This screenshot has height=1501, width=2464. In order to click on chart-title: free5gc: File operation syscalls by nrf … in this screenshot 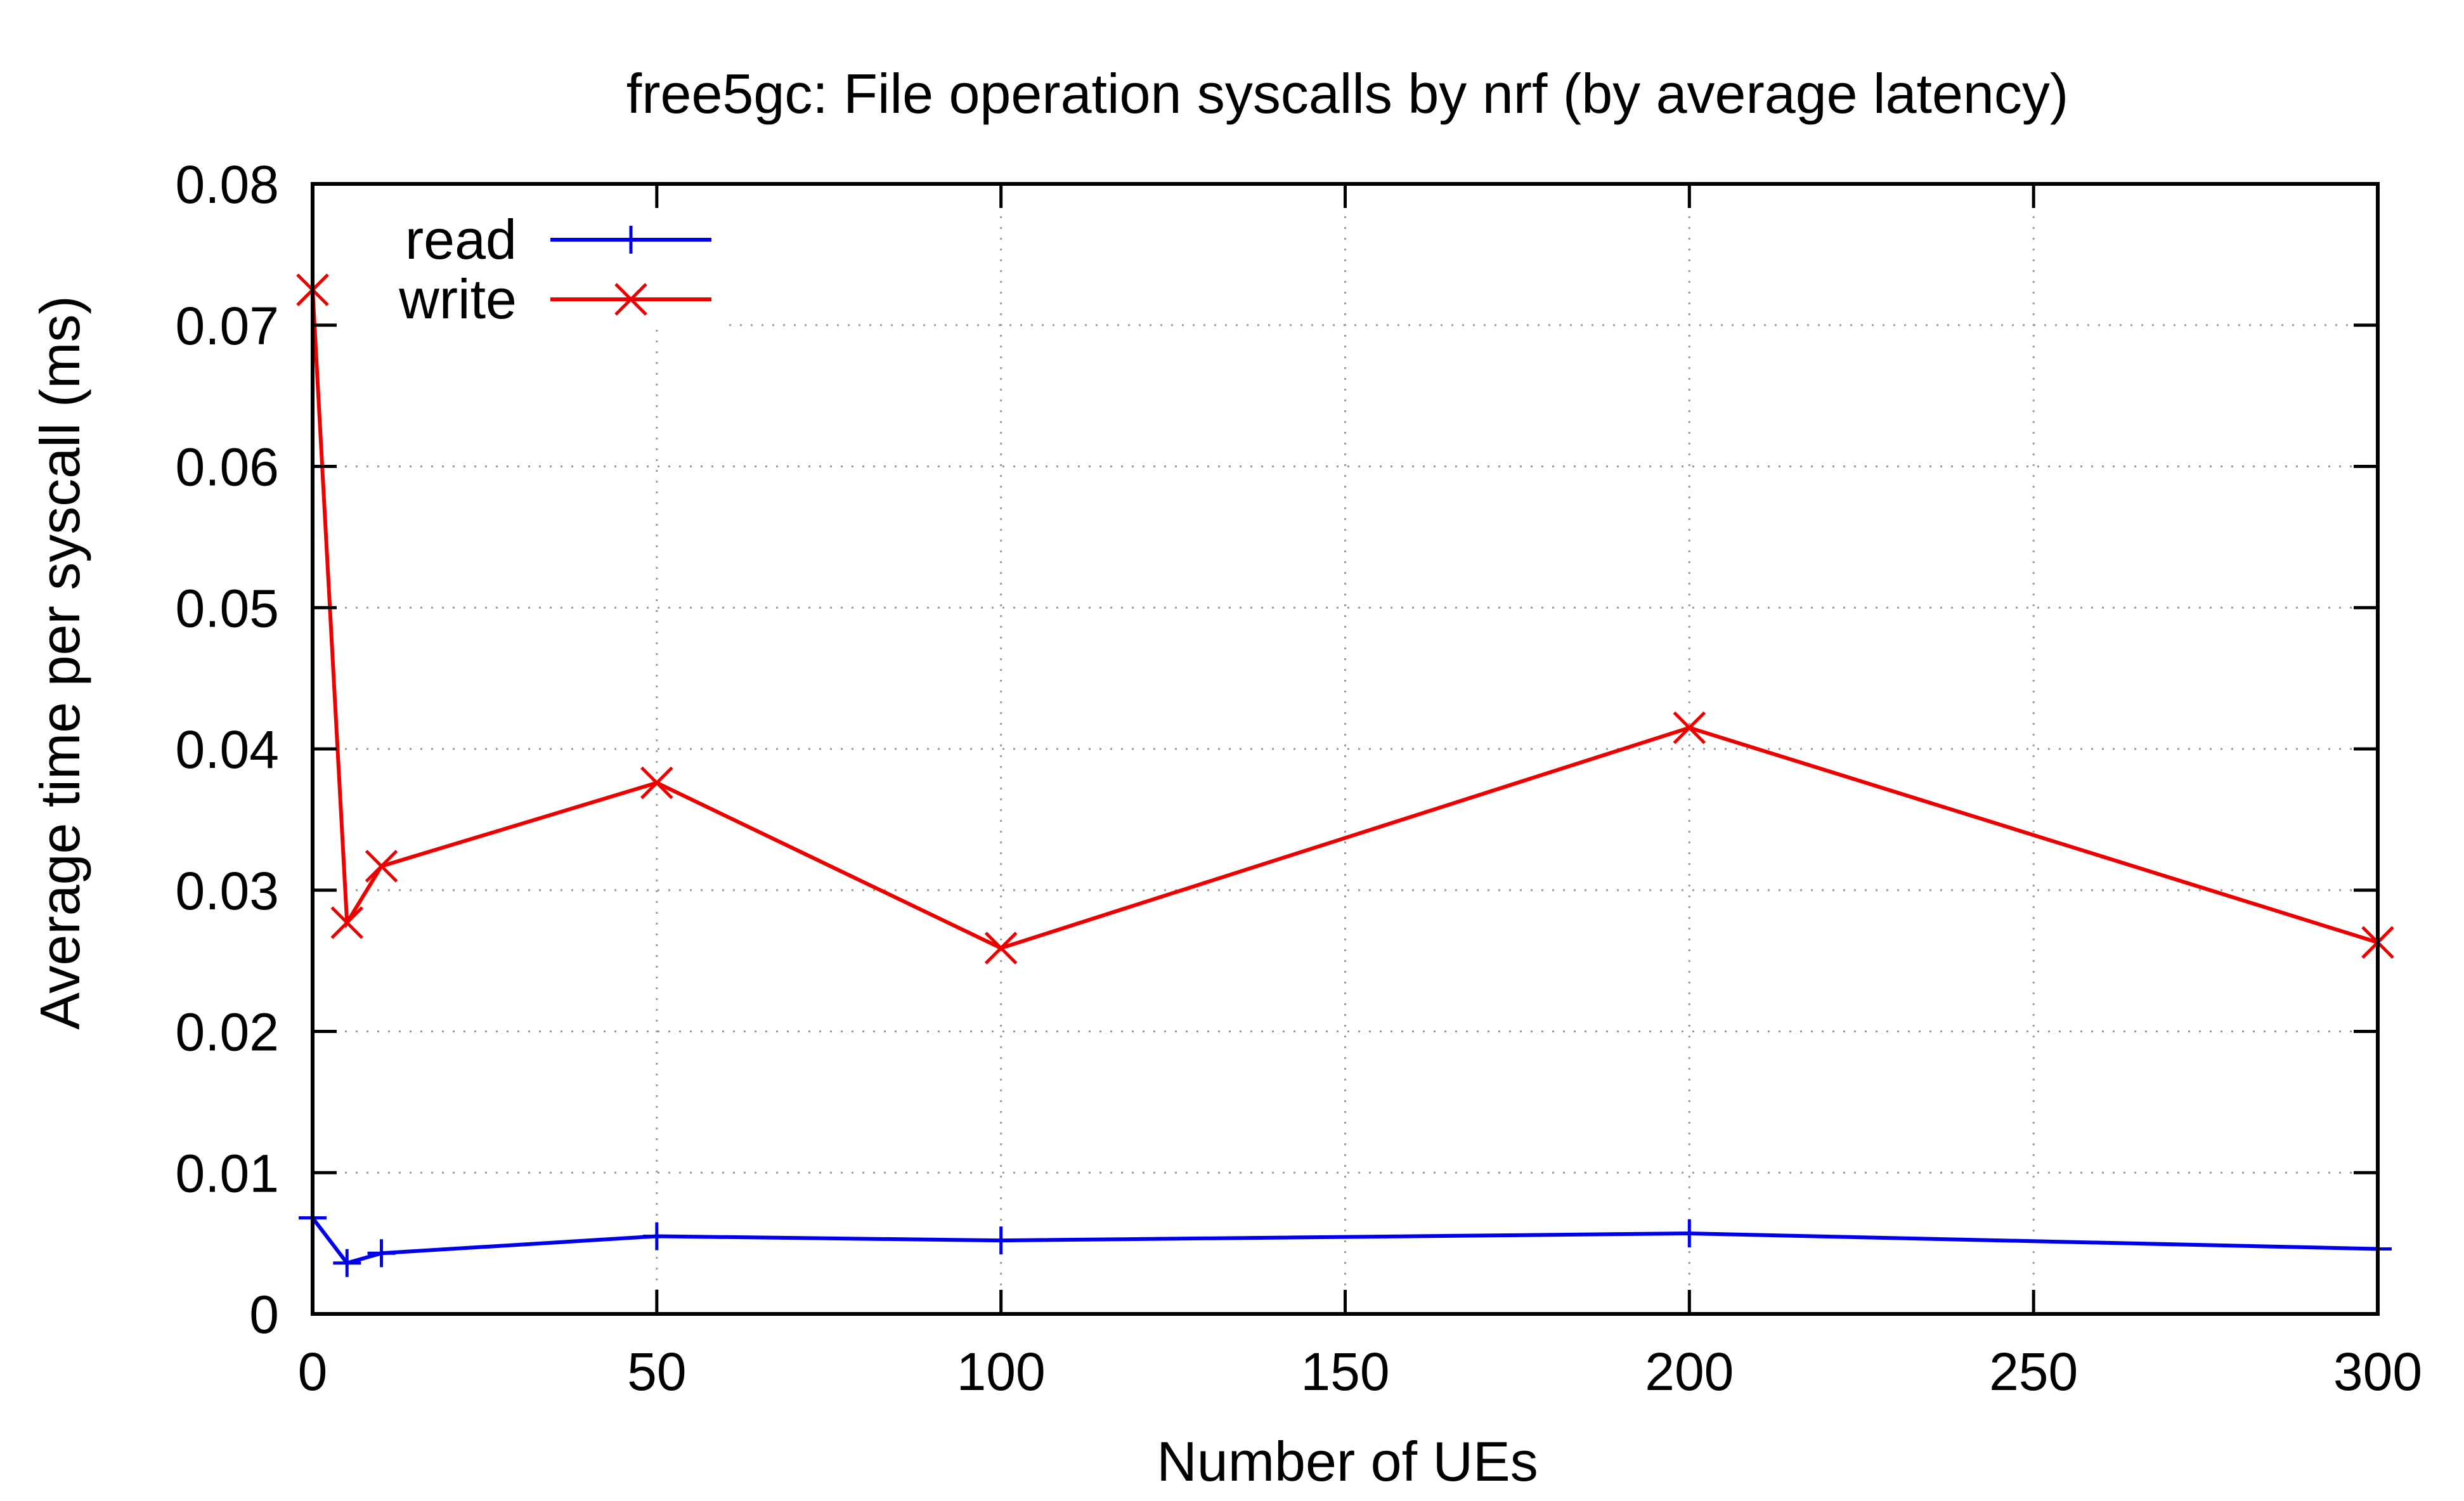, I will do `click(1347, 93)`.